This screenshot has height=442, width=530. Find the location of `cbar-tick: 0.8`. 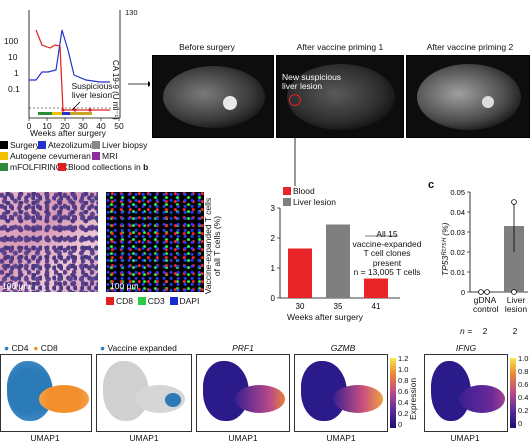

cbar-tick: 0.8 is located at coordinates (403, 380).